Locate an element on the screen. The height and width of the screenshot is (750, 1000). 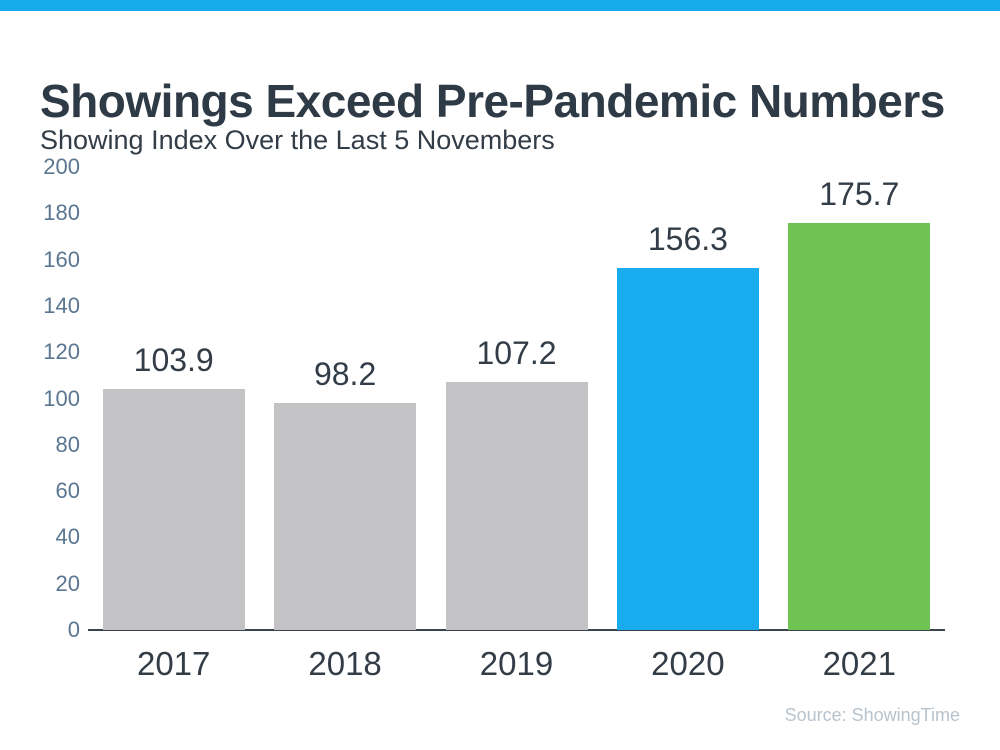
bar-value-label: 107.2 is located at coordinates (516, 352).